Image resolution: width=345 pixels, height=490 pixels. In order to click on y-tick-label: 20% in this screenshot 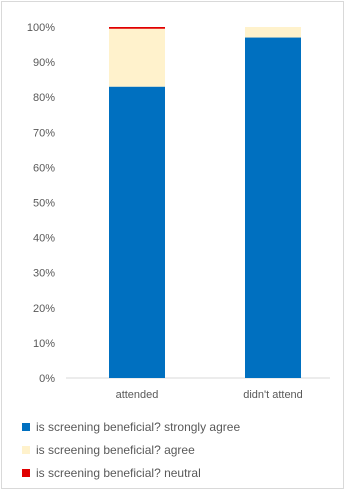, I will do `click(44, 309)`.